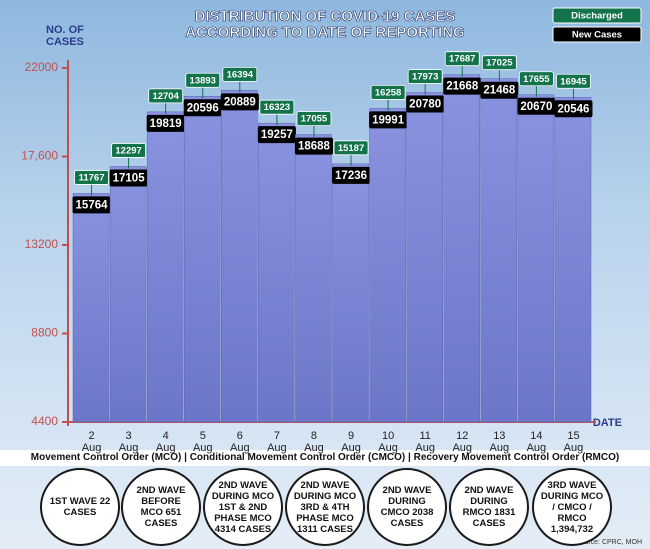 This screenshot has width=650, height=549. What do you see at coordinates (42, 67) in the screenshot?
I see `y-tick-label: 22000` at bounding box center [42, 67].